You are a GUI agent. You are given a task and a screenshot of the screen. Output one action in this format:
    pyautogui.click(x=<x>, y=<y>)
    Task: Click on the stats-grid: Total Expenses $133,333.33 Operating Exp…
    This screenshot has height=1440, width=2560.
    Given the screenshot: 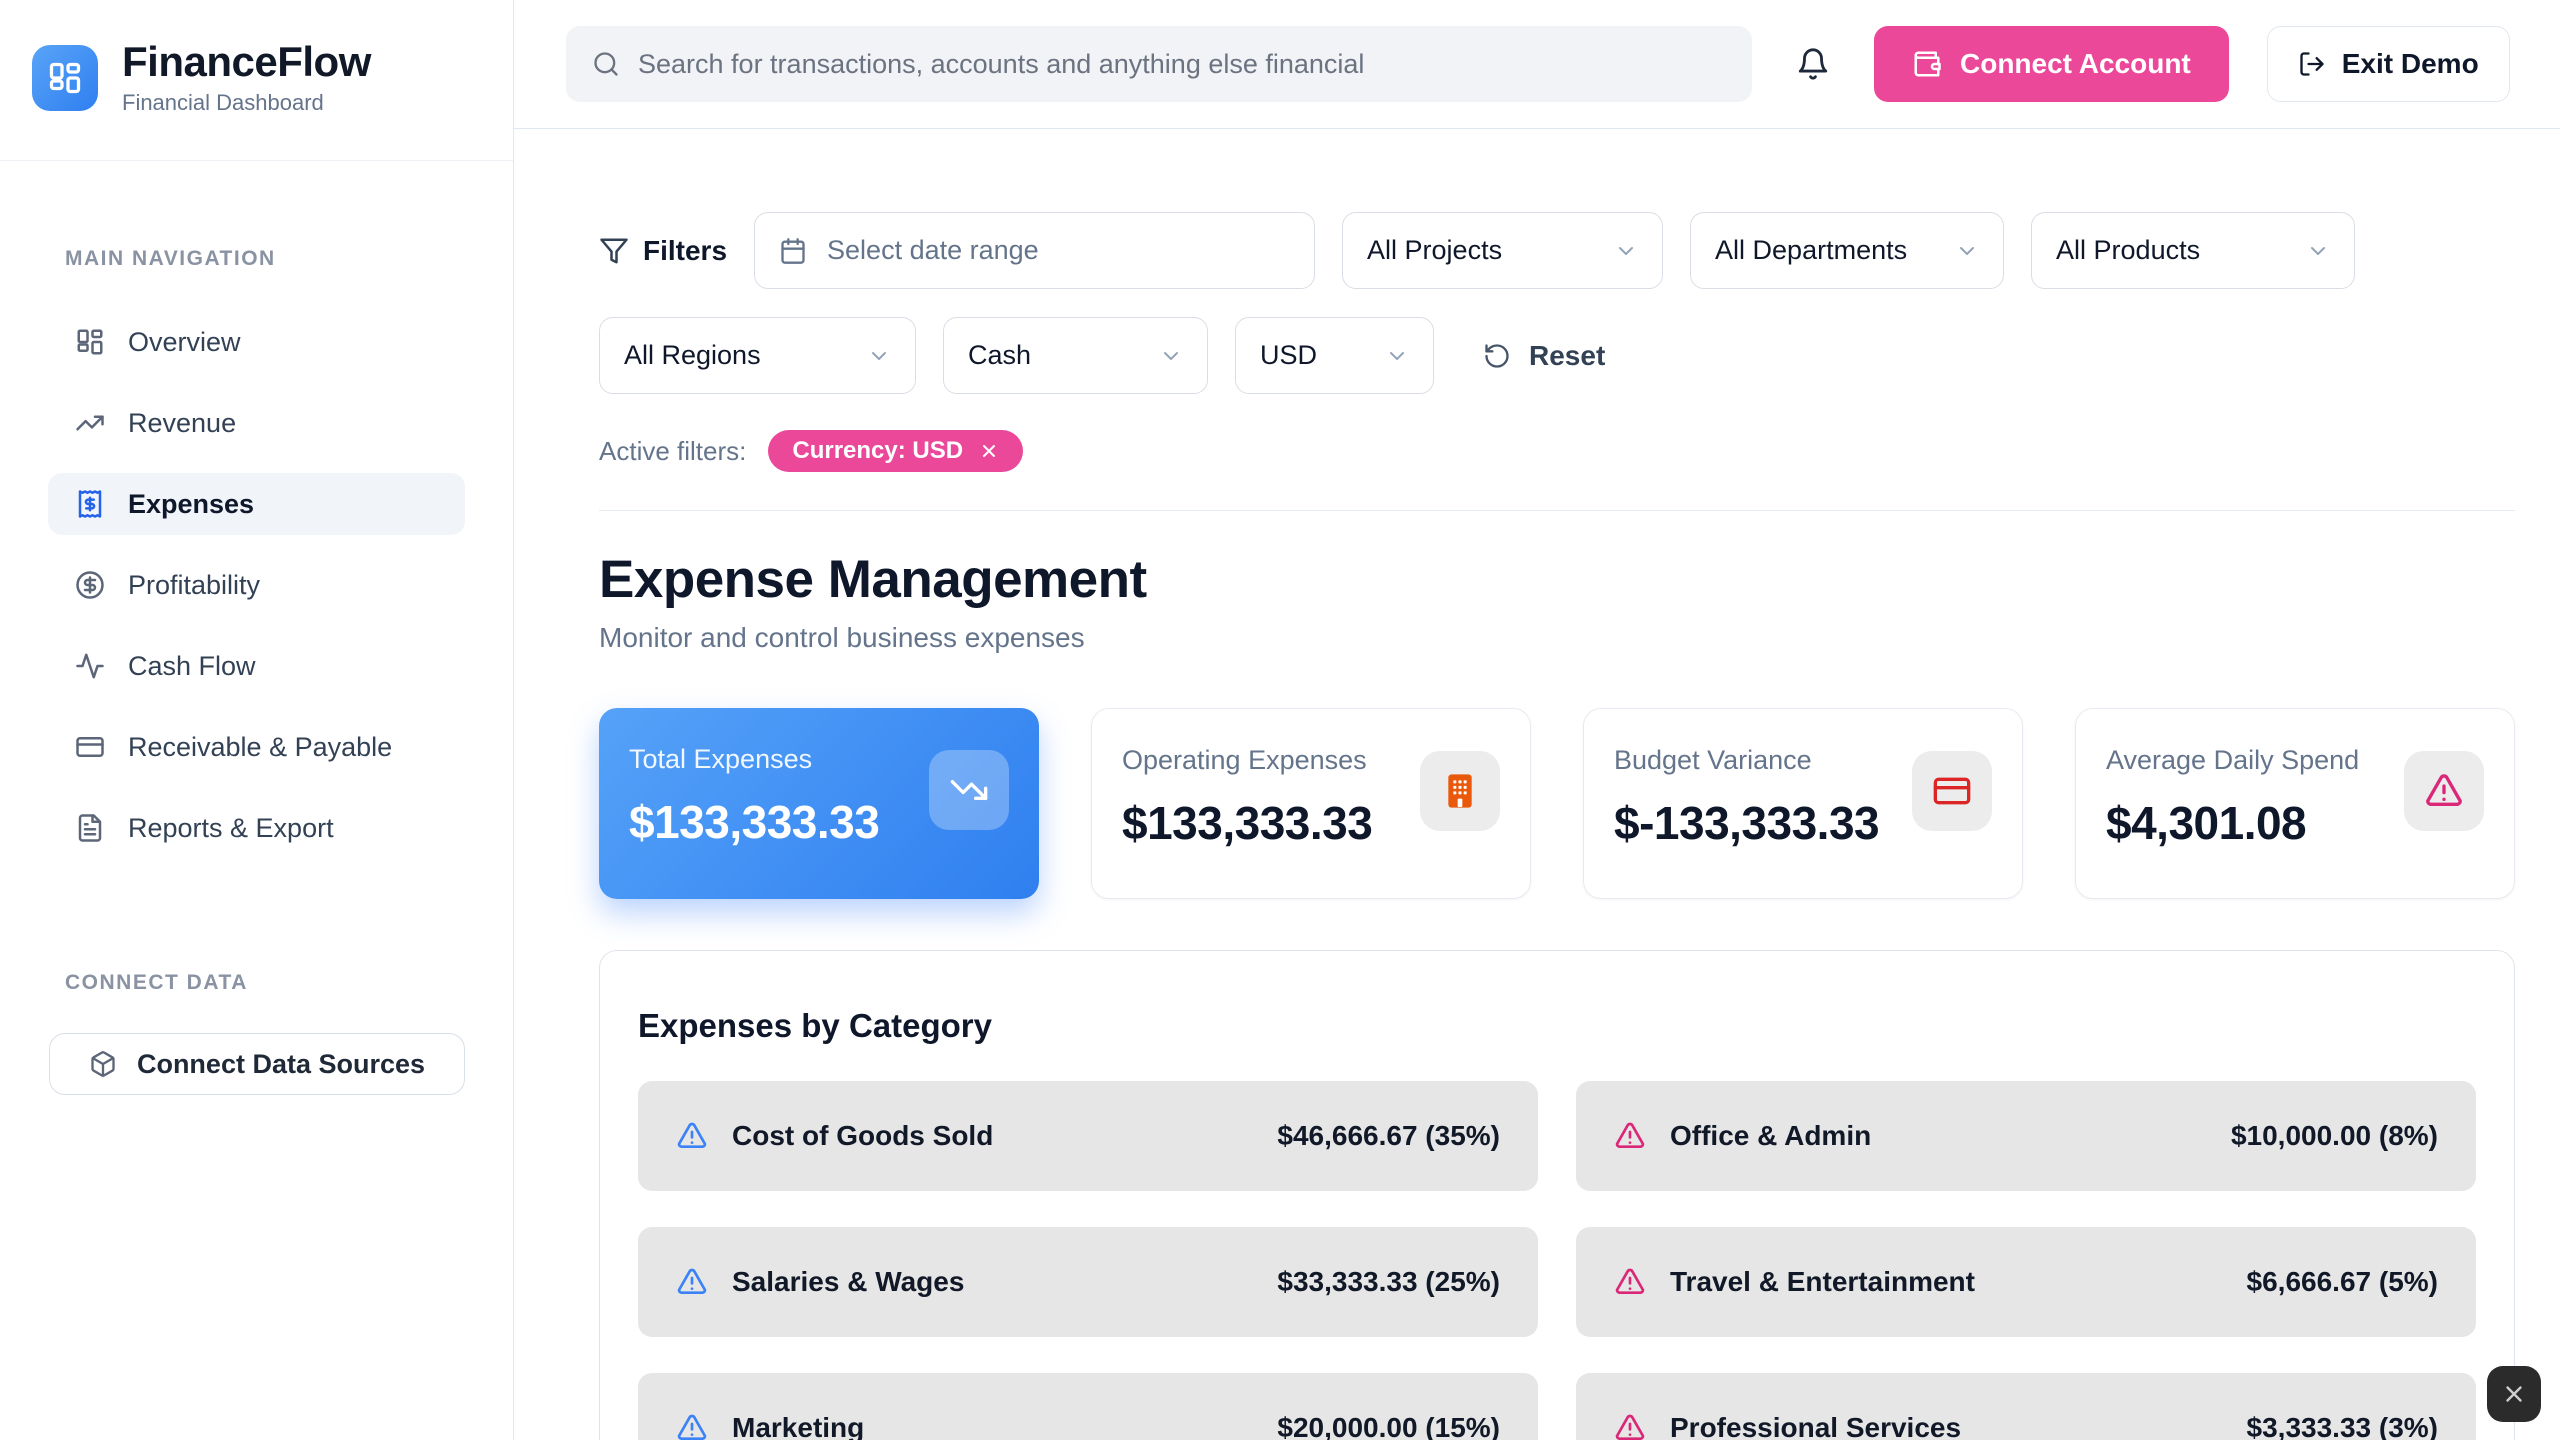 What is the action you would take?
    pyautogui.click(x=1557, y=803)
    